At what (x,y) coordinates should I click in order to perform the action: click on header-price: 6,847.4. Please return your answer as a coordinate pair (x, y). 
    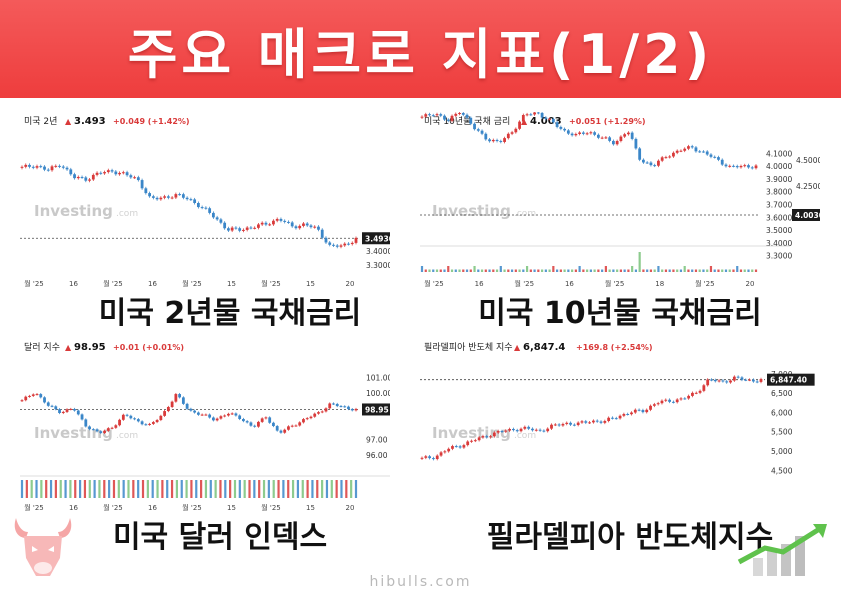
    Looking at the image, I should click on (544, 347).